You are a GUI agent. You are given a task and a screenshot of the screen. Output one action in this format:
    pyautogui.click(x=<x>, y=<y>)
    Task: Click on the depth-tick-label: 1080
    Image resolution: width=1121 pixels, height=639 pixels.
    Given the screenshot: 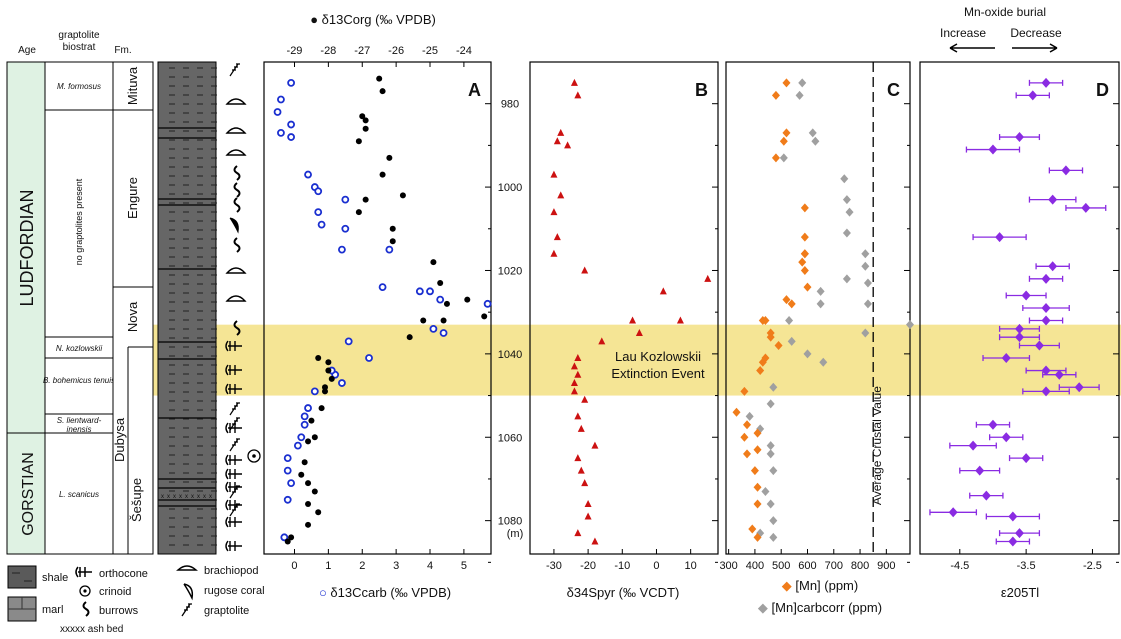 What is the action you would take?
    pyautogui.click(x=510, y=522)
    